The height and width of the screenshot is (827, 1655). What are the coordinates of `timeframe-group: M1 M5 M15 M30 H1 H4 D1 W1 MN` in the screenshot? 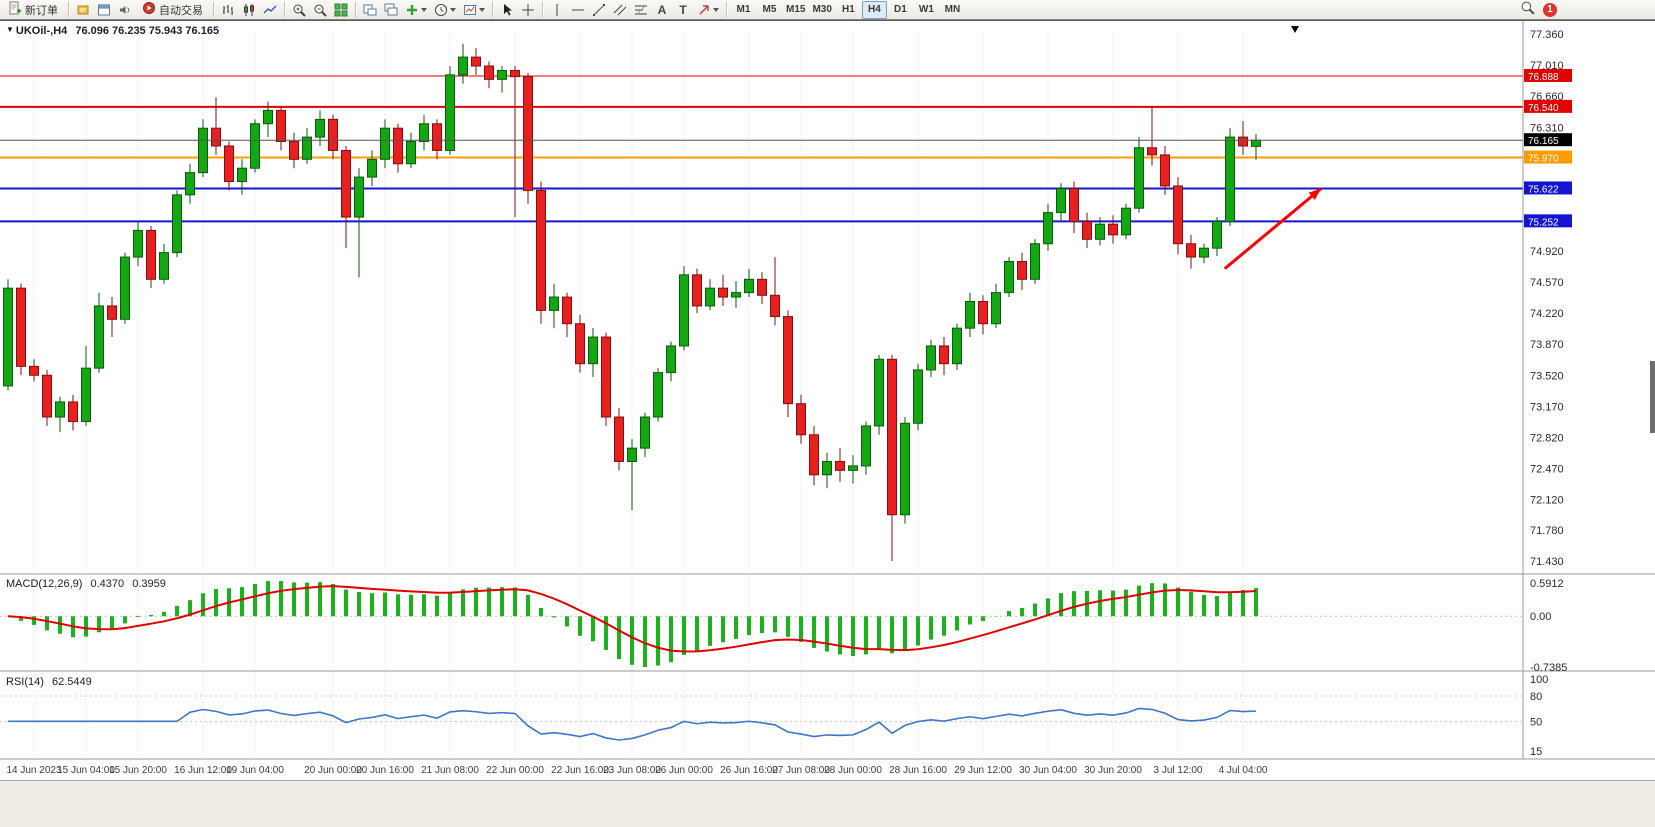 It's located at (848, 9).